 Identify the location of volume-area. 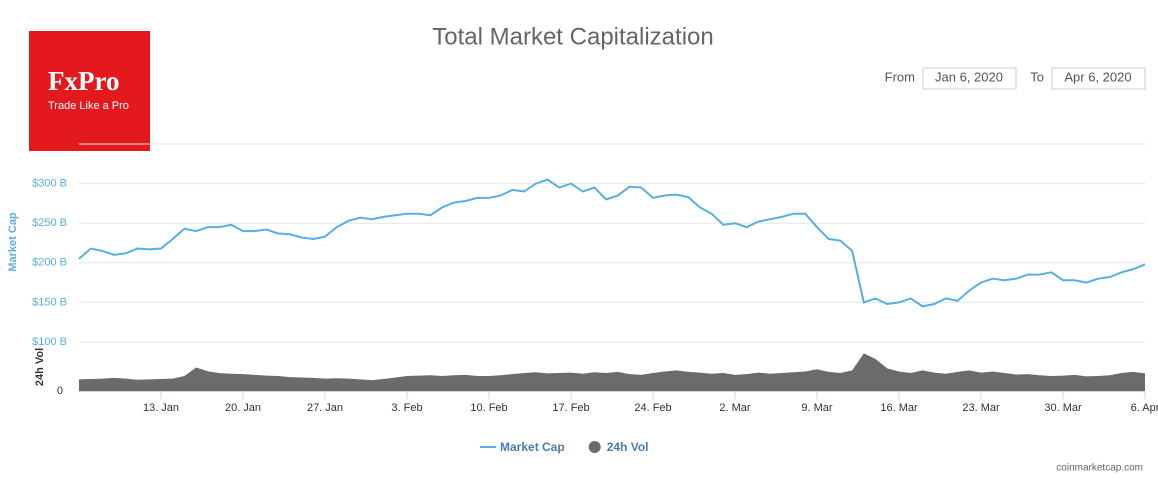
(612, 372).